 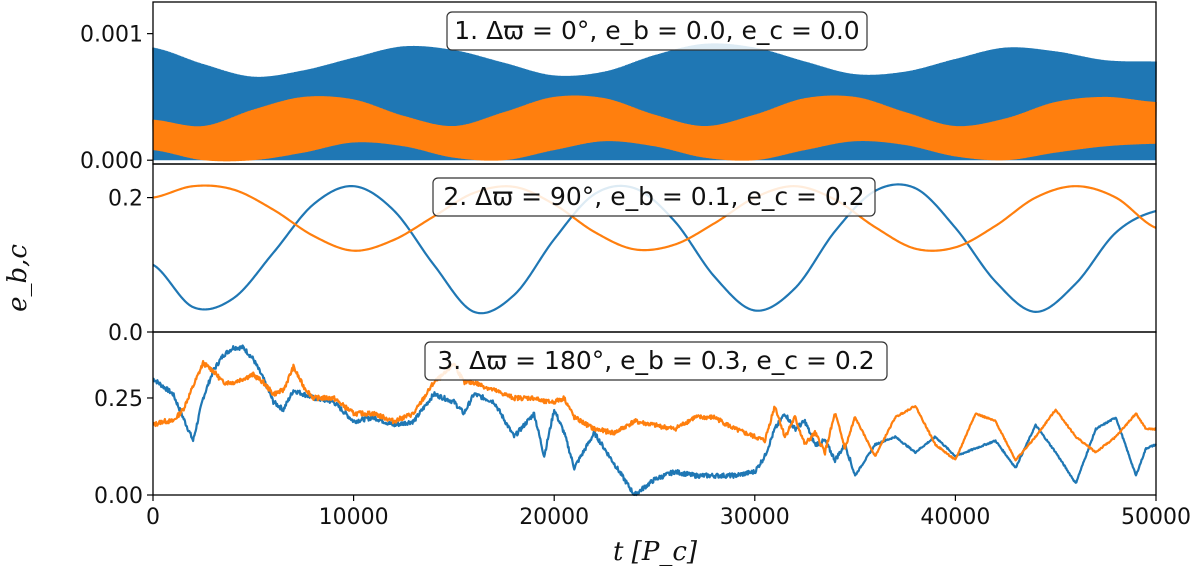 What do you see at coordinates (111, 161) in the screenshot?
I see `panel-1-y-tick-label: 0.000` at bounding box center [111, 161].